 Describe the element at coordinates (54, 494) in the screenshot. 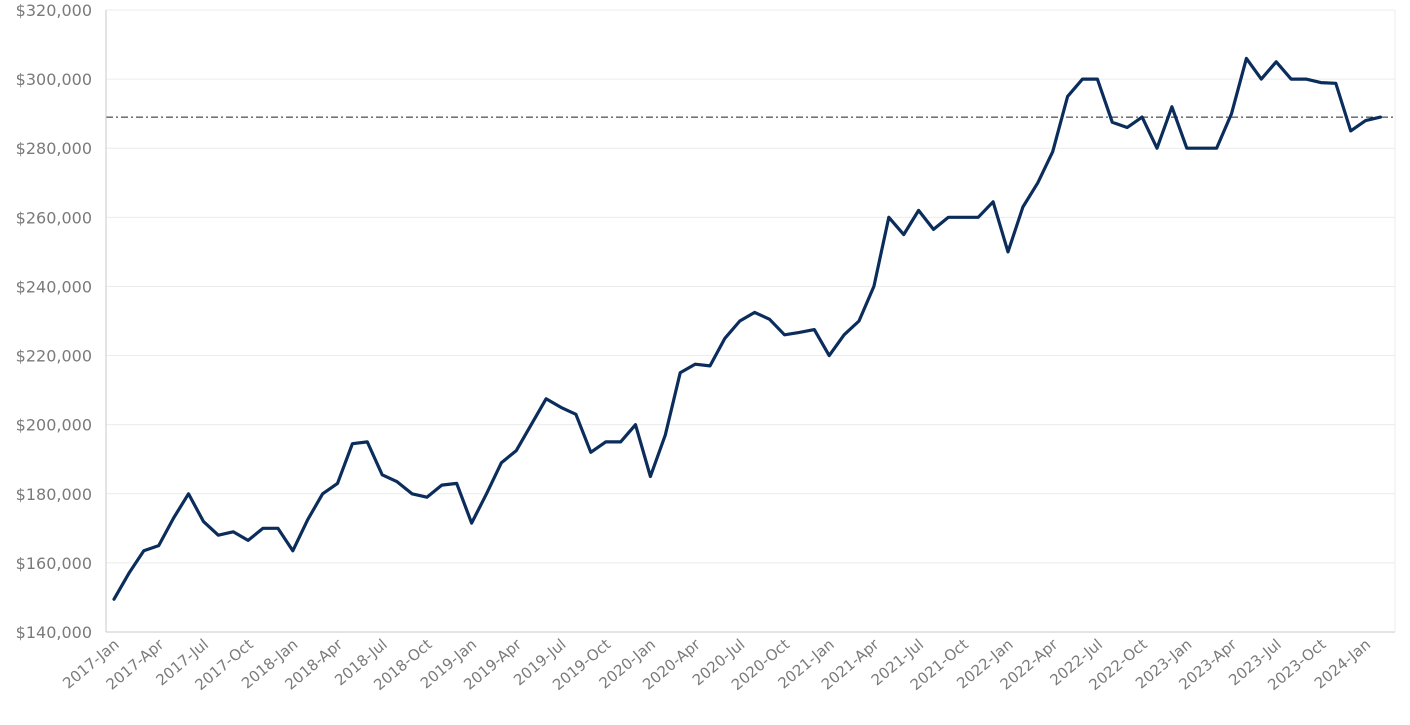

I see `y-tick-label: $180,000` at that location.